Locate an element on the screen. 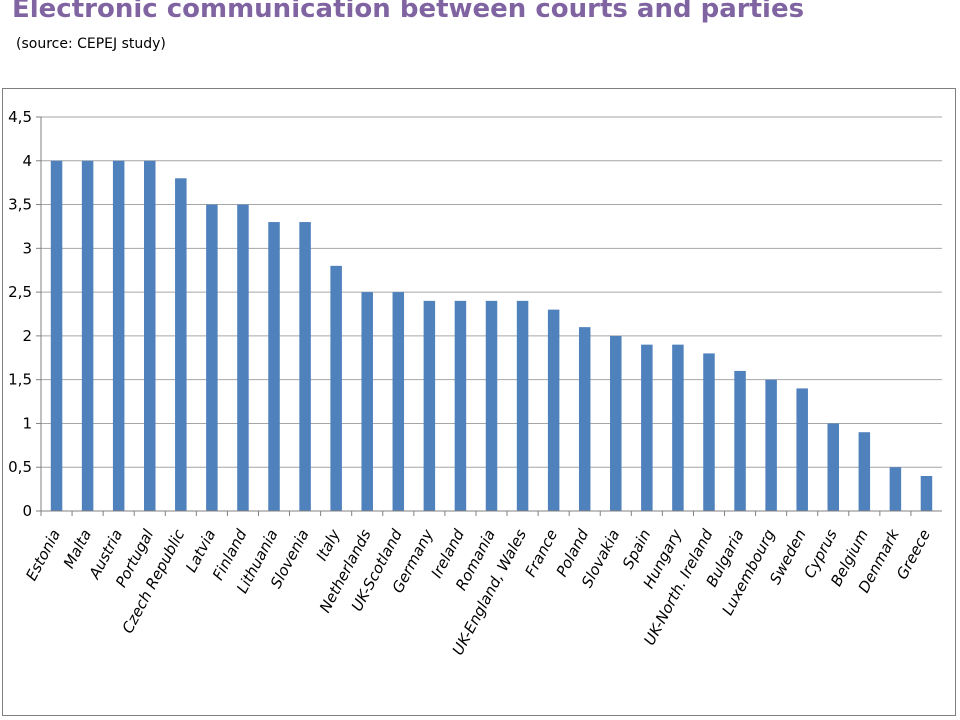 The height and width of the screenshot is (720, 960). y-tick-label: 3 is located at coordinates (27, 248).